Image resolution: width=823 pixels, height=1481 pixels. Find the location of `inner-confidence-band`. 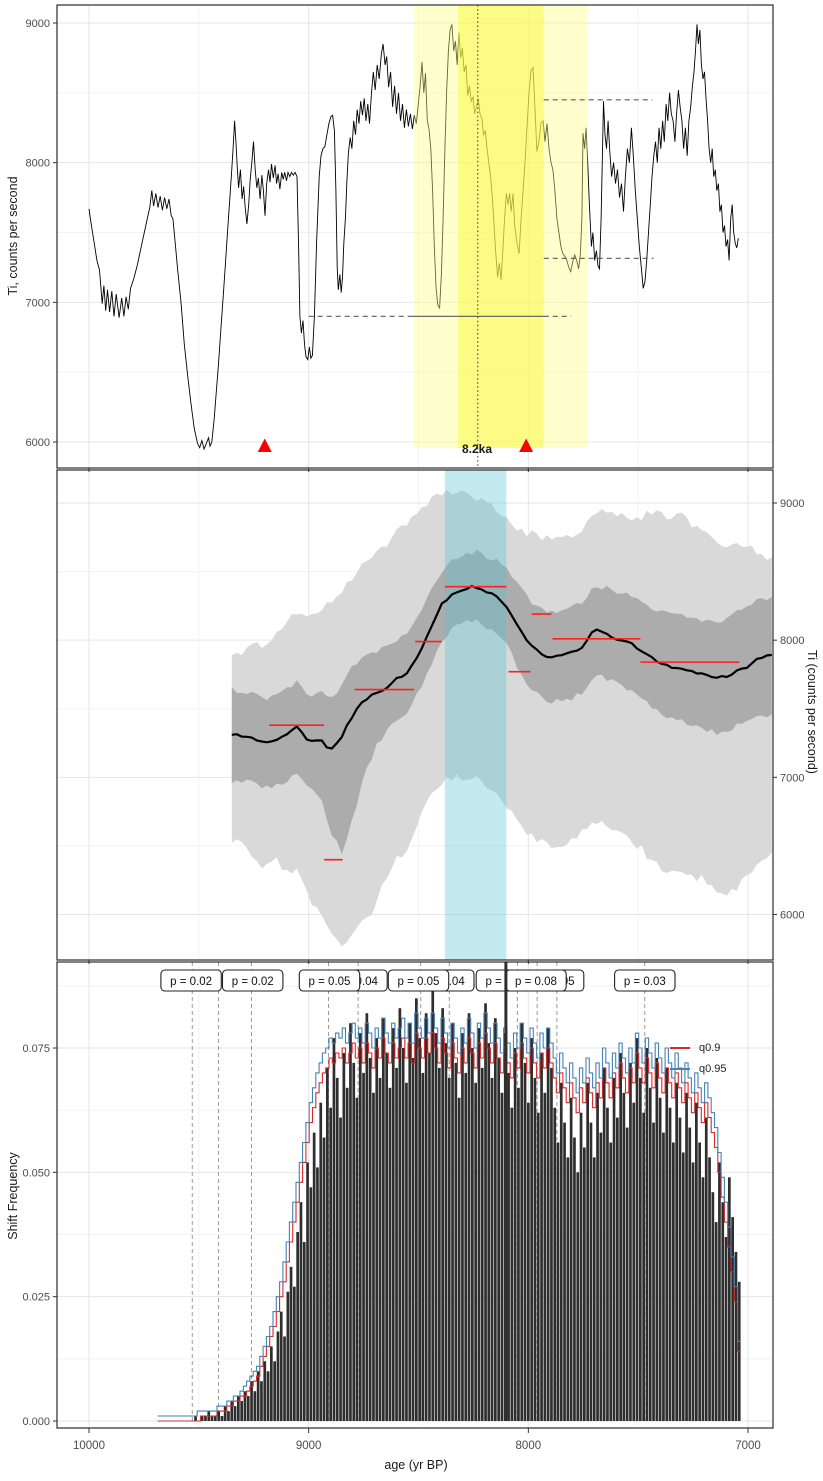

inner-confidence-band is located at coordinates (501, 702).